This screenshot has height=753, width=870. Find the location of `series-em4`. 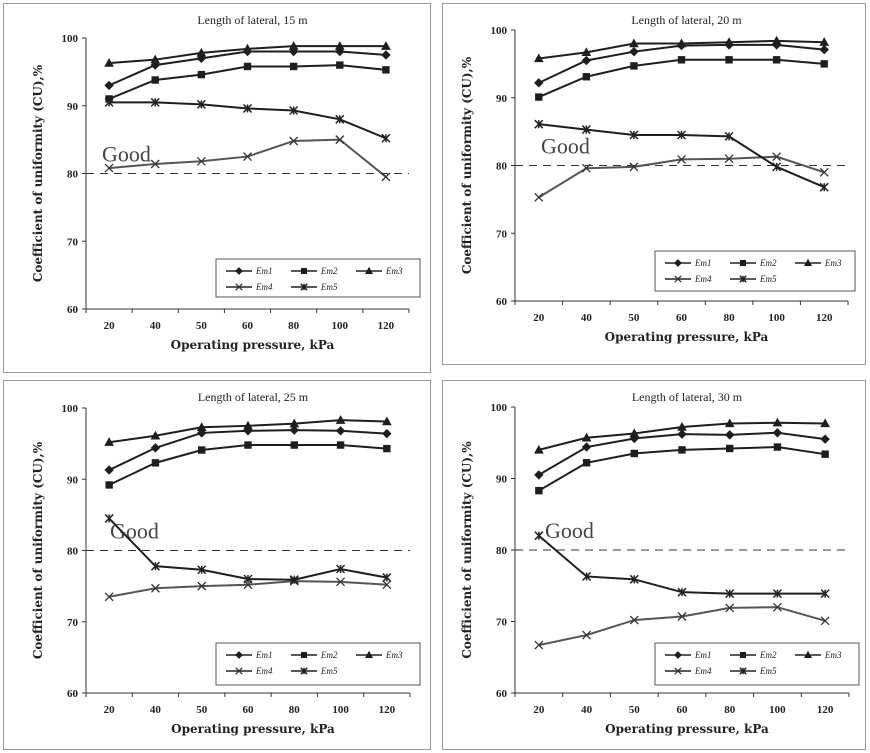

series-em4 is located at coordinates (247, 158).